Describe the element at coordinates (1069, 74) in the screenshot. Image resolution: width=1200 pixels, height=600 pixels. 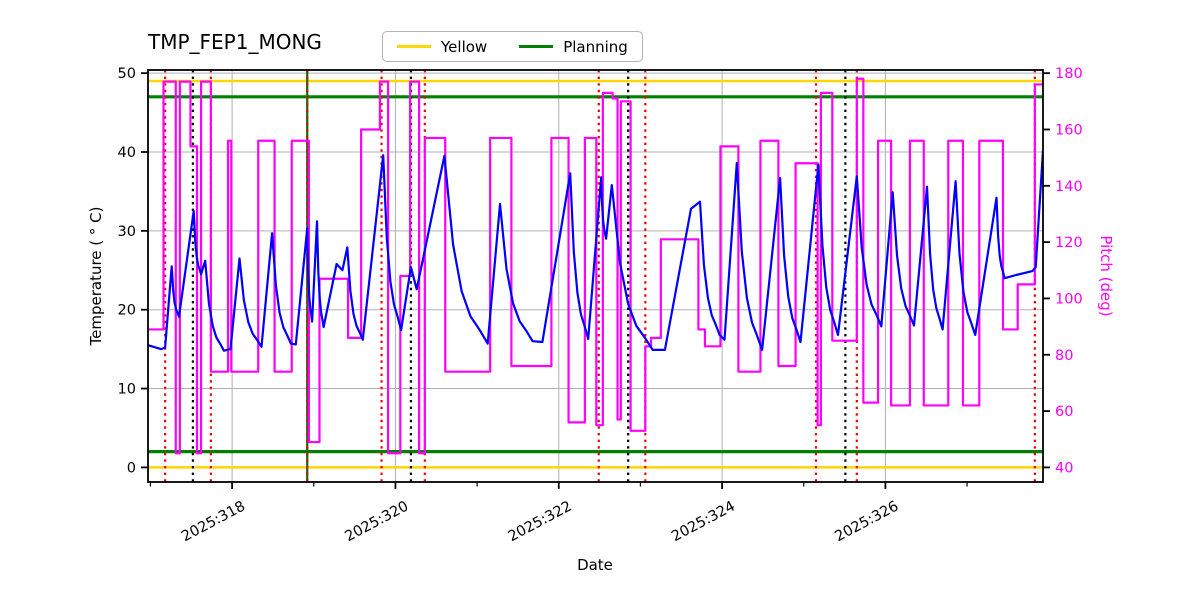
I see `svg-text: 180` at that location.